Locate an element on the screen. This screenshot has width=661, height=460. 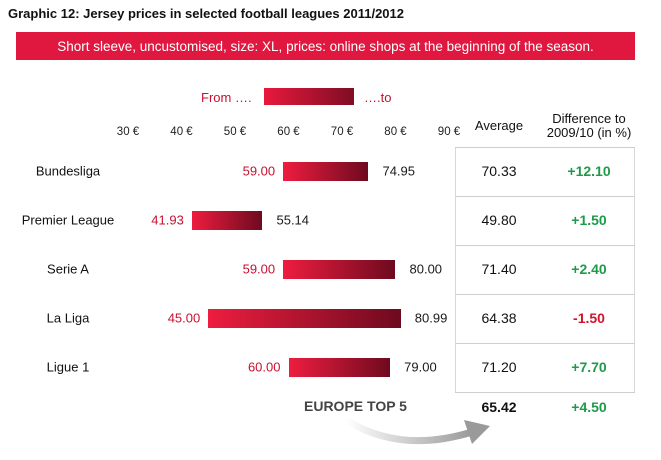
to-value-label: 55.14 is located at coordinates (293, 220).